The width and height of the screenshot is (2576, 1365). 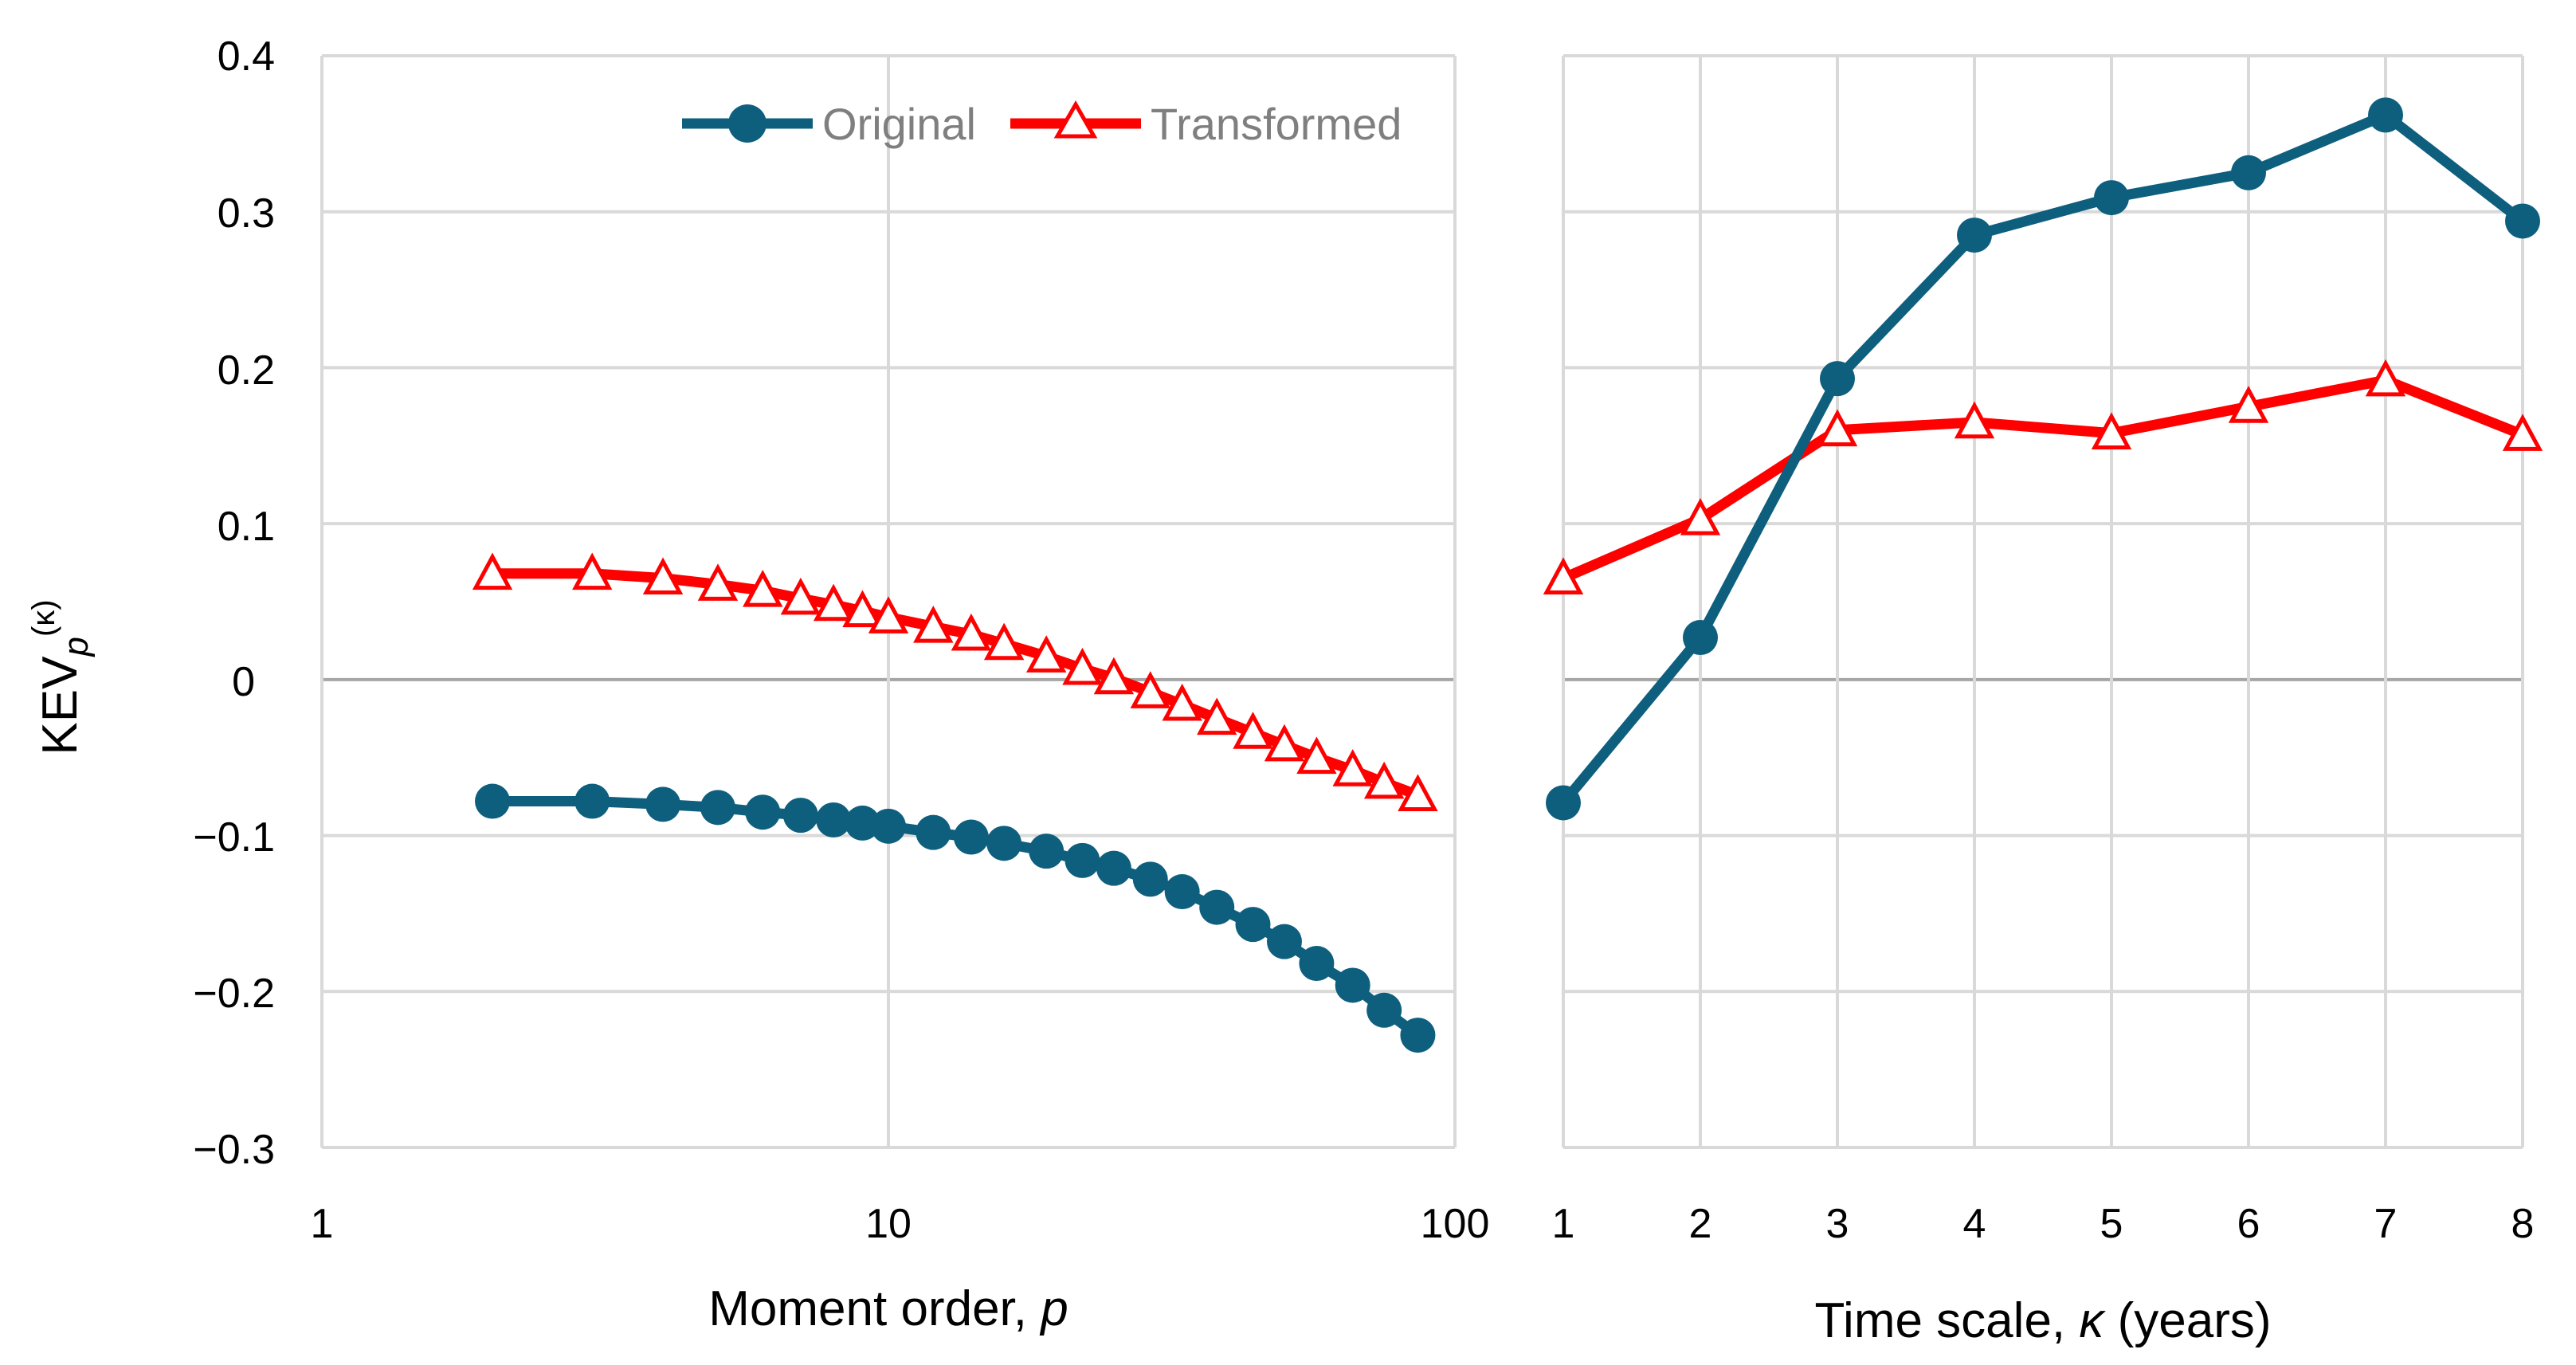 I want to click on y-tick-label: 0.1, so click(x=247, y=527).